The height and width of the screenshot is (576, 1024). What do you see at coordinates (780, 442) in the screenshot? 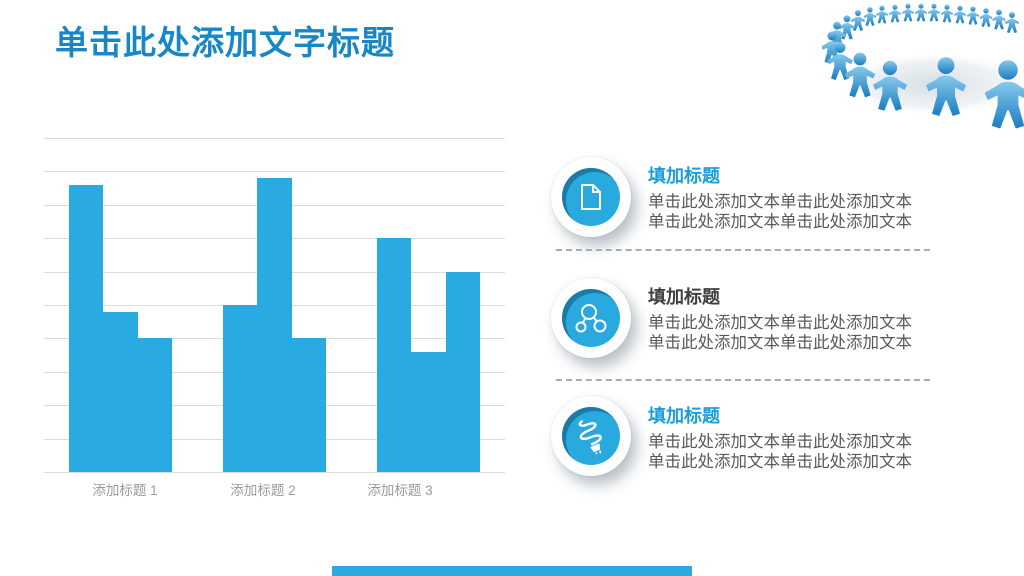
I see `item-3-body-line-1: 单击此处添加文本单击此处添加文本` at bounding box center [780, 442].